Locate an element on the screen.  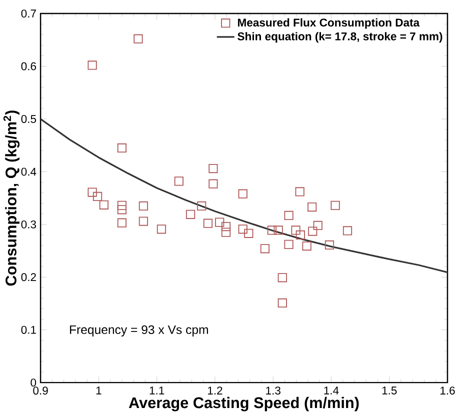
x-axis-title: Average Casting Speed (m/min) is located at coordinates (243, 404).